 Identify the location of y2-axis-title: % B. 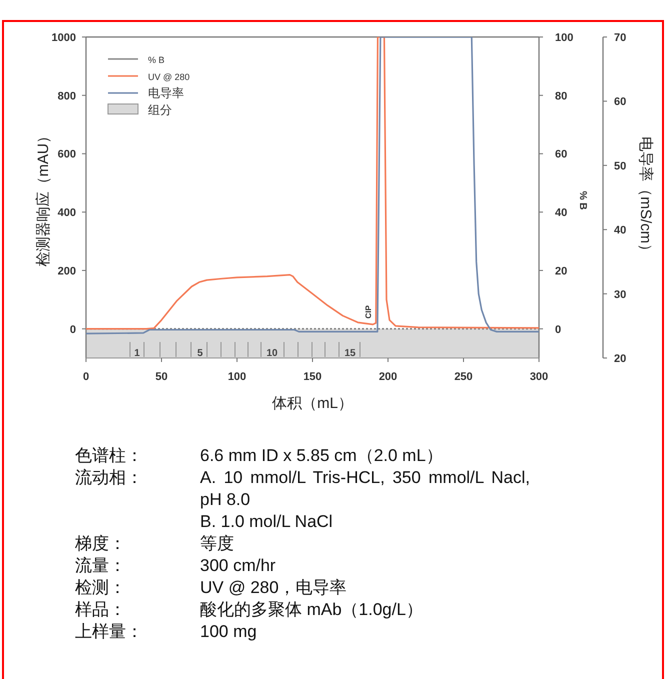
(582, 200).